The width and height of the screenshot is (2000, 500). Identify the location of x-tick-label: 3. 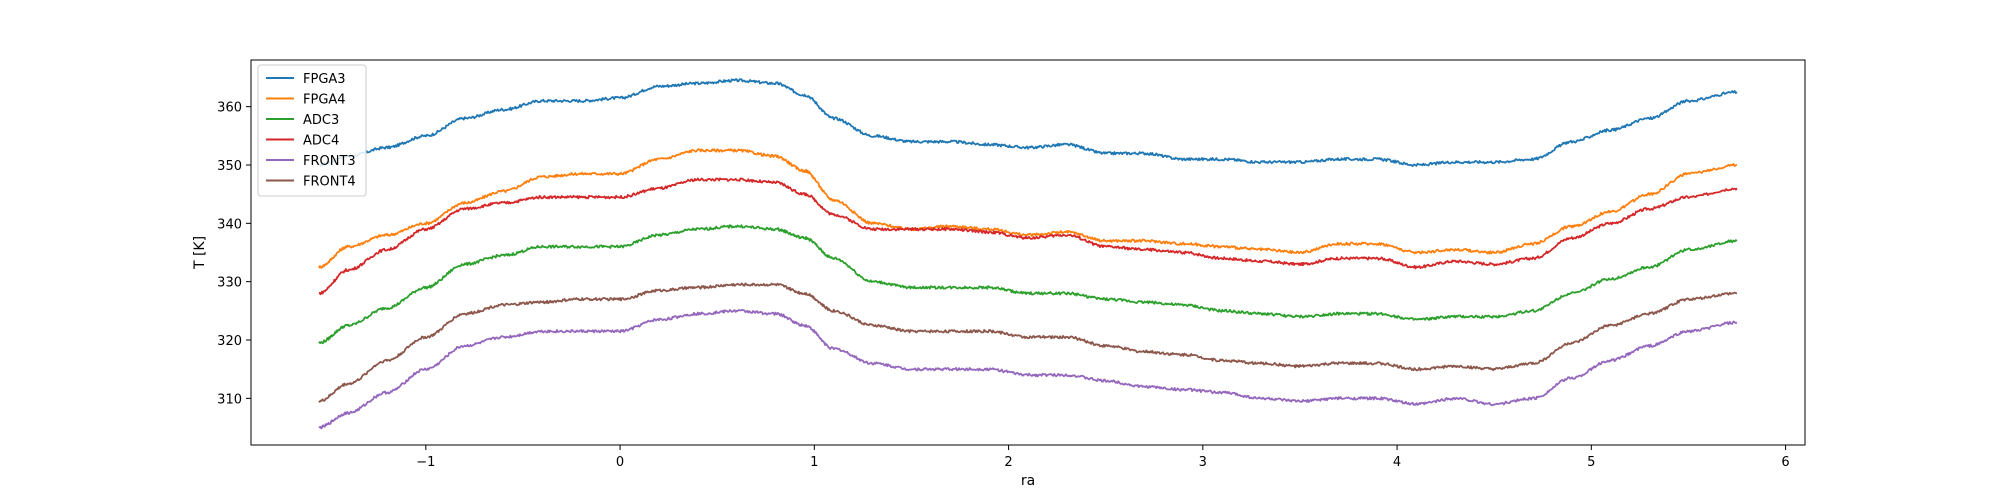
(1203, 462).